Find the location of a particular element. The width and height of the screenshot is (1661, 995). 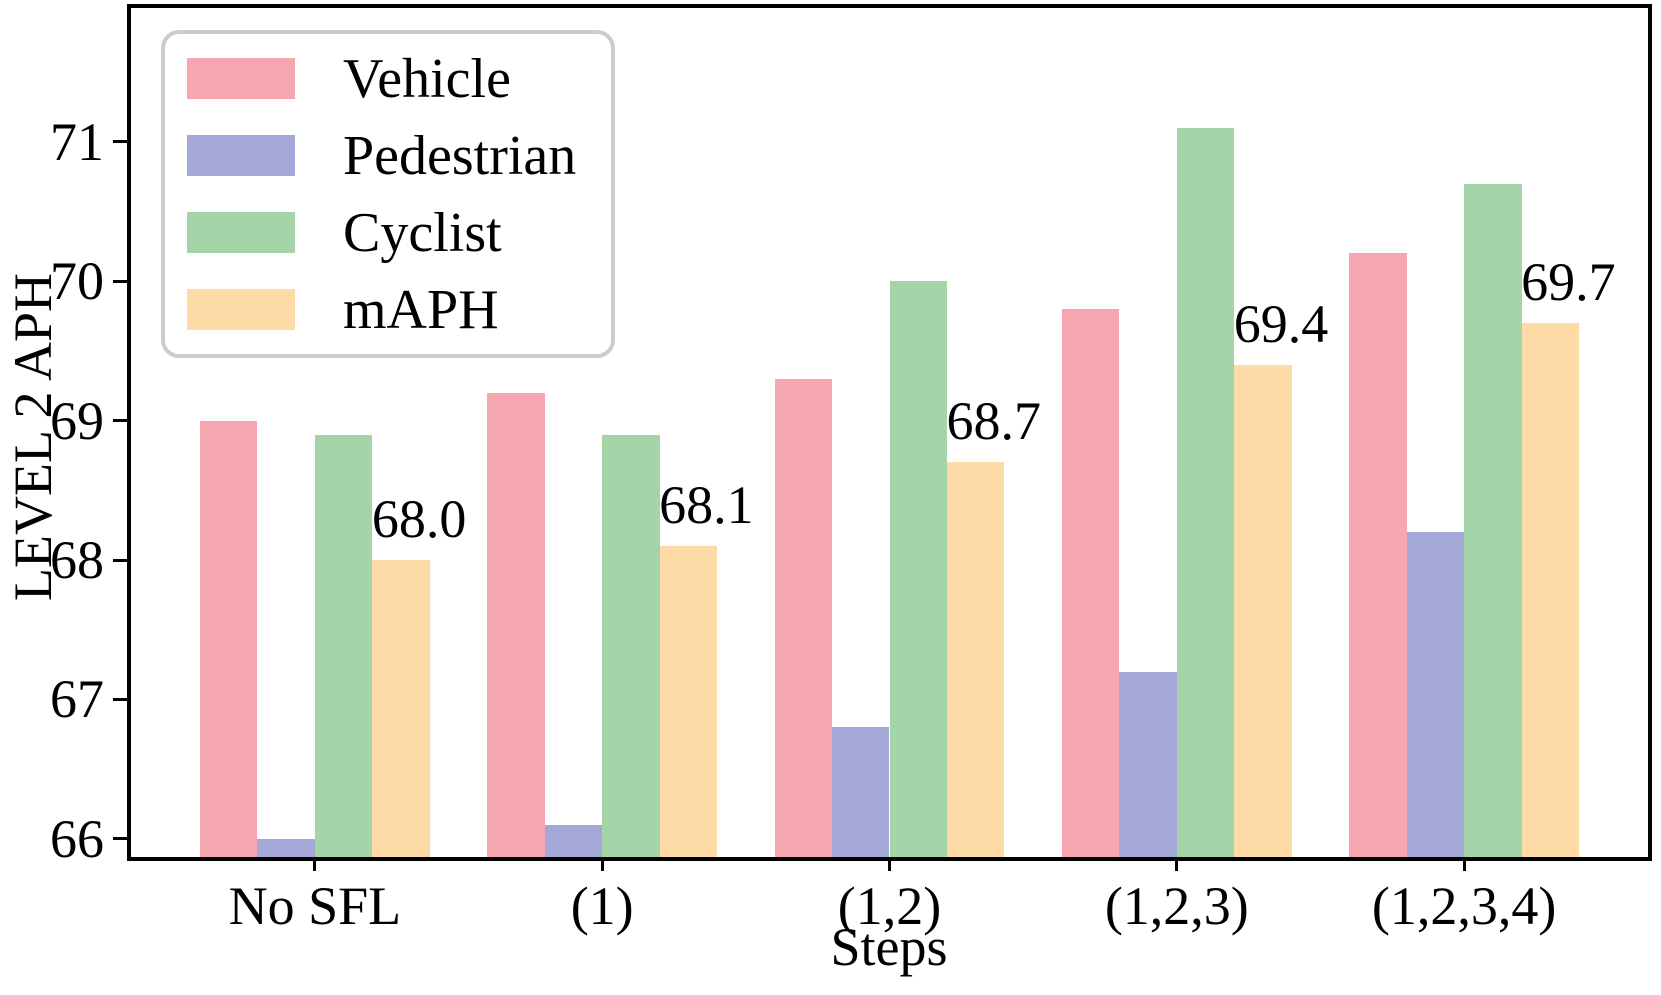

x-axis-title: Steps is located at coordinates (889, 947).